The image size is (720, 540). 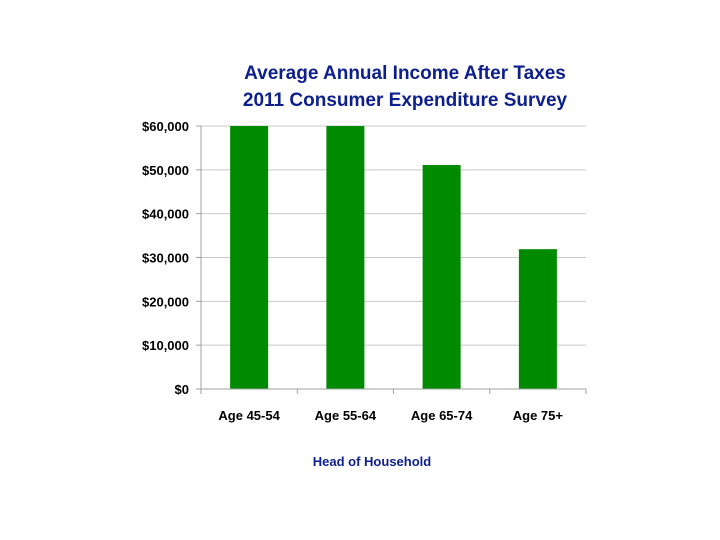 I want to click on x-tick-label: Age 45-54, so click(x=249, y=415).